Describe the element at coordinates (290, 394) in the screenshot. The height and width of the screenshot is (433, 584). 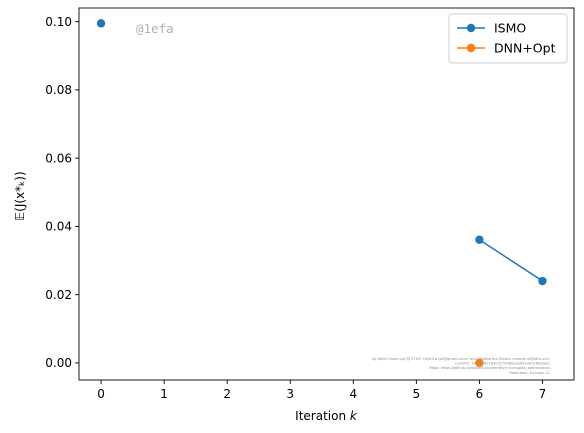
I see `x-tick-label: 3` at that location.